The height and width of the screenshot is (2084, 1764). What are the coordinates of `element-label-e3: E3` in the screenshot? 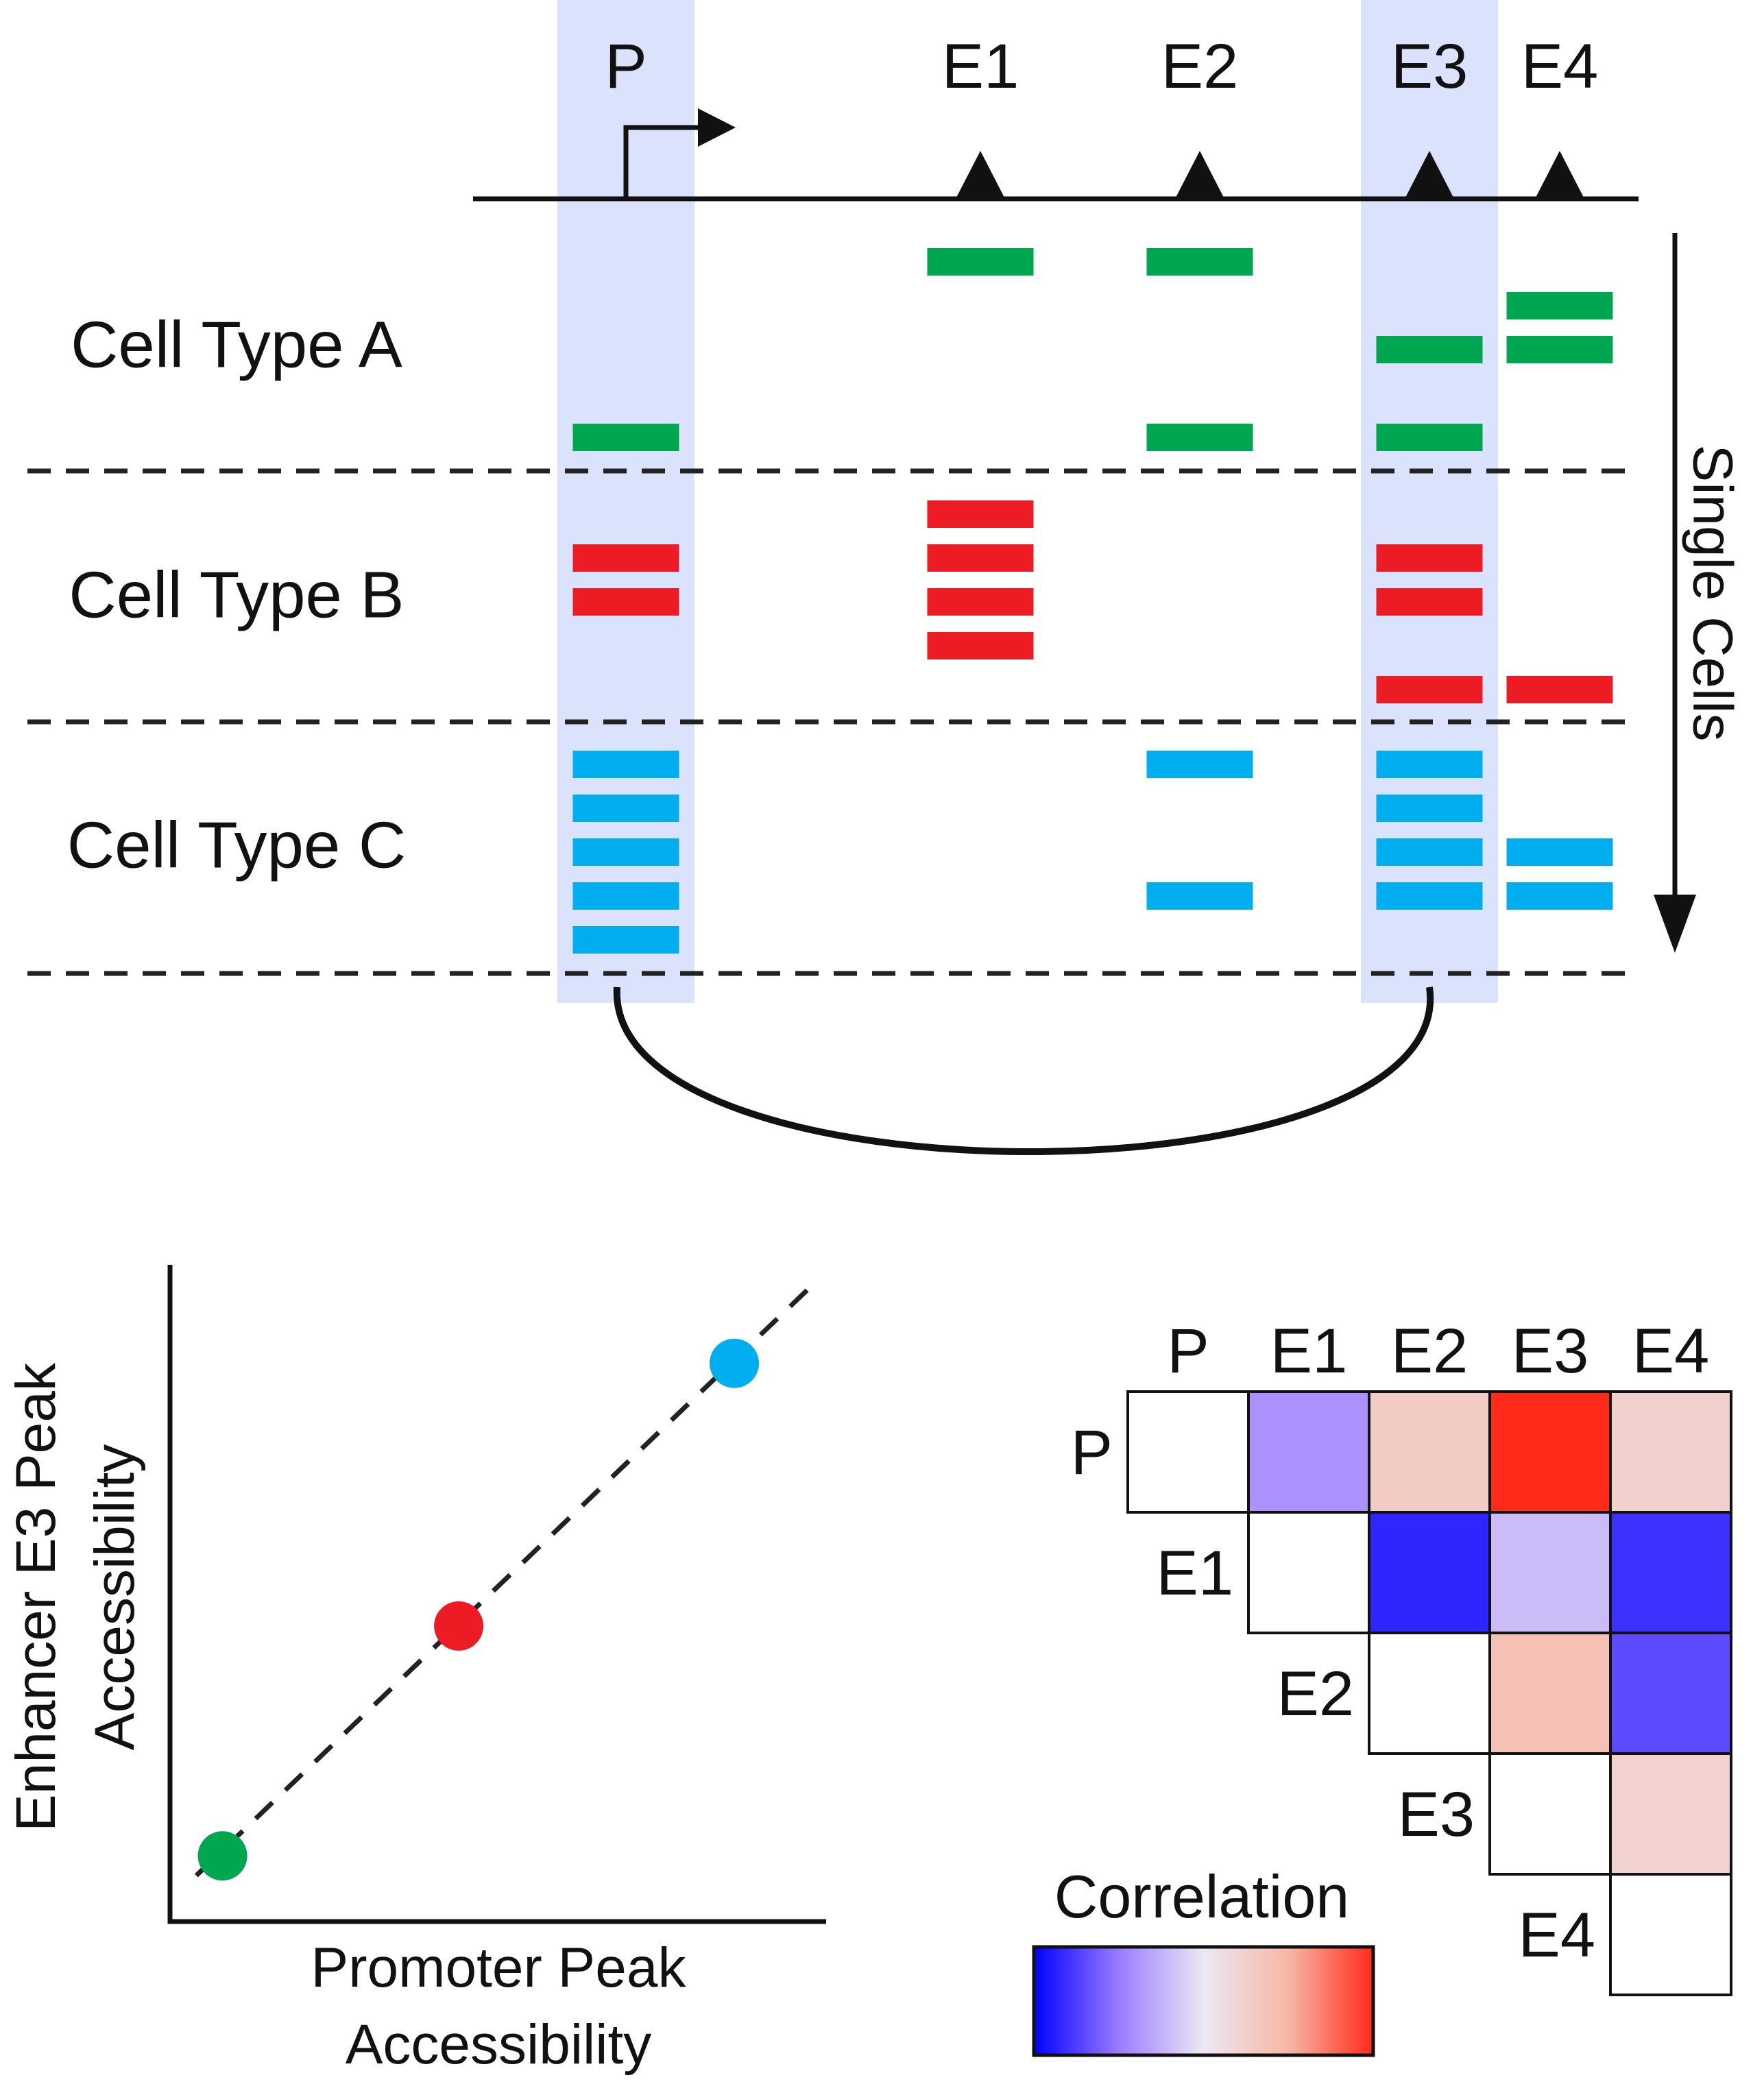 It's located at (1430, 66).